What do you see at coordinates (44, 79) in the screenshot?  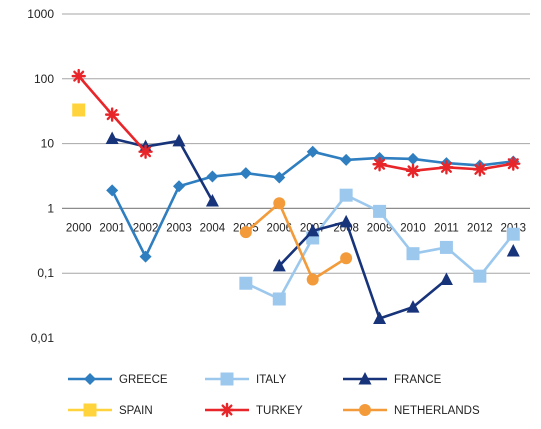 I see `y-tick-label: 100` at bounding box center [44, 79].